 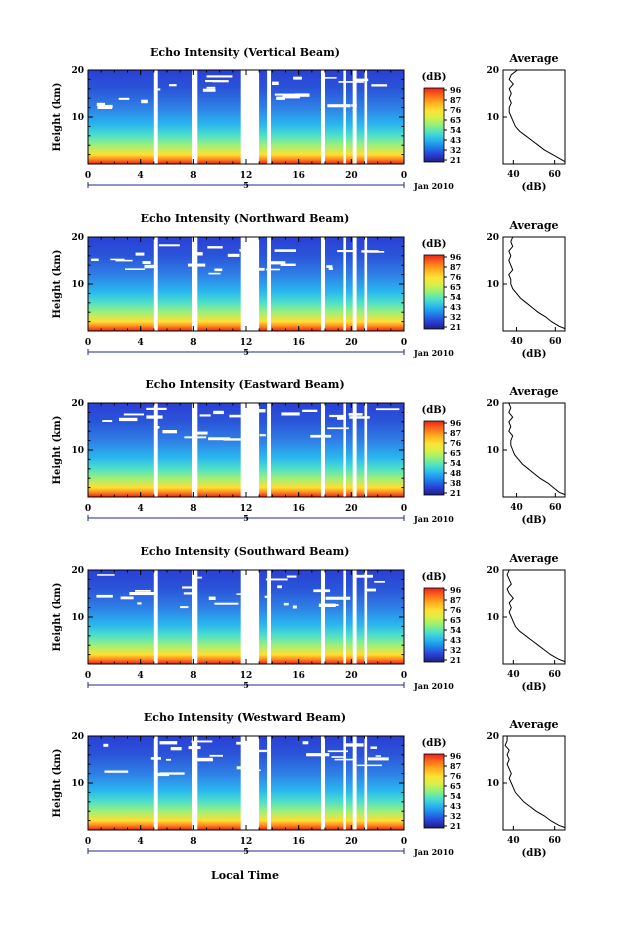 I want to click on colorbar-tick-label: 76, so click(x=456, y=277).